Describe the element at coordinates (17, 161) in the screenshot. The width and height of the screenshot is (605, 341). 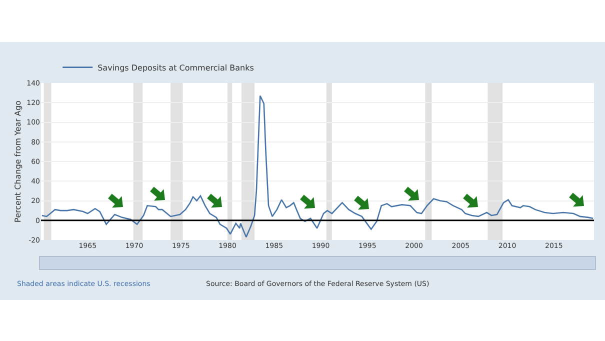
I see `y-axis-title: Percent Change from Year Ago` at that location.